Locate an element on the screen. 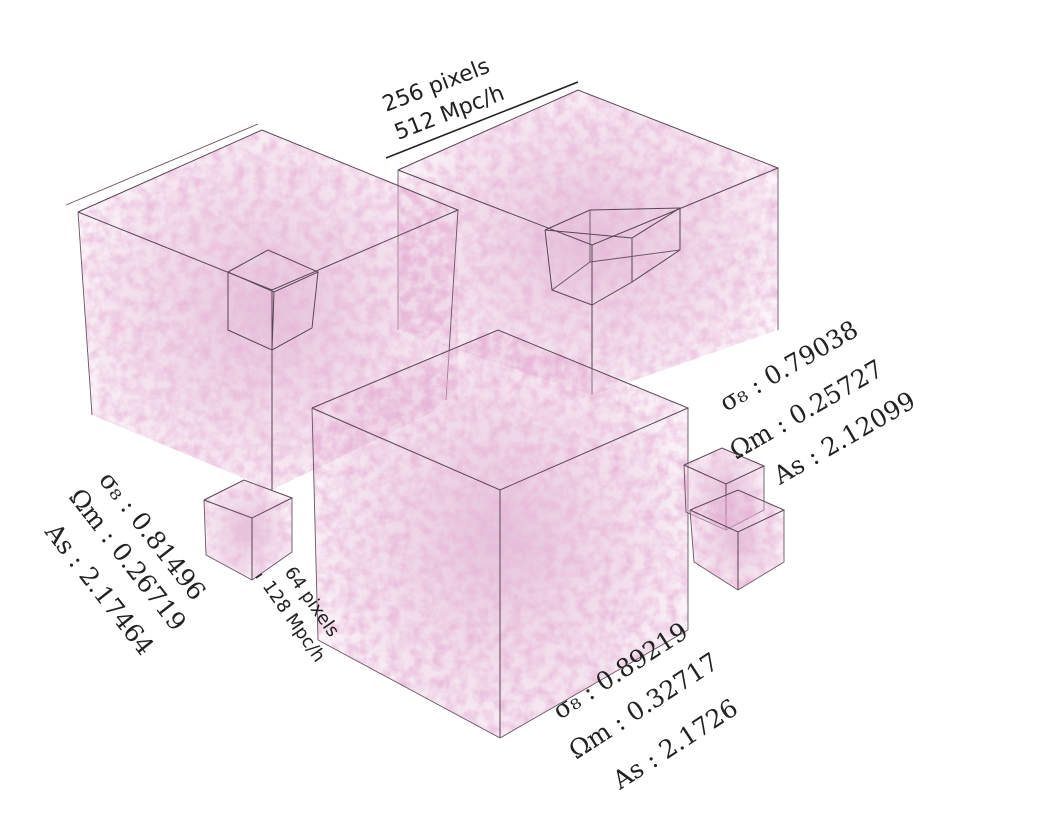 The height and width of the screenshot is (822, 1044). sub-cube-outline-right is located at coordinates (613, 256).